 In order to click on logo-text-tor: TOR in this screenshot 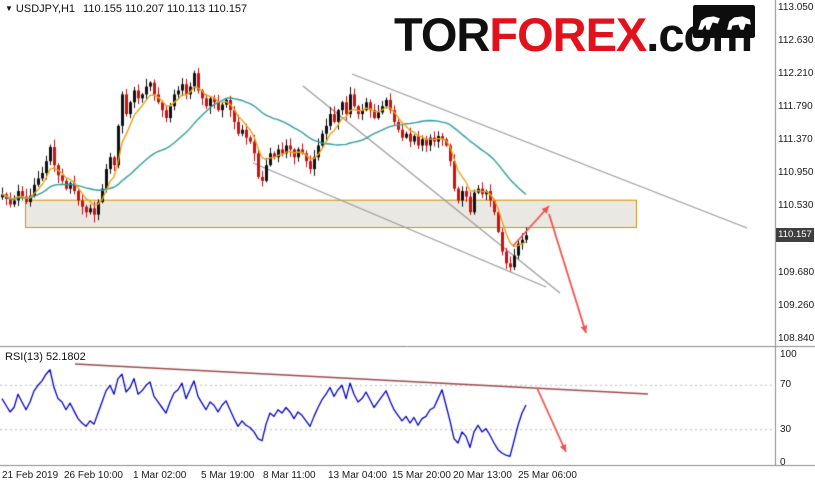, I will do `click(442, 34)`.